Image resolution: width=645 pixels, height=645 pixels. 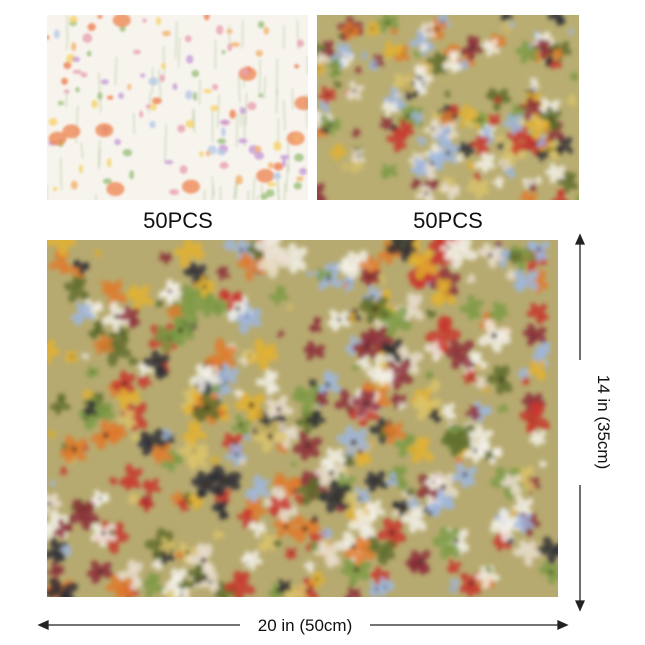 I want to click on height-label: 14 in (35cm), so click(x=603, y=422).